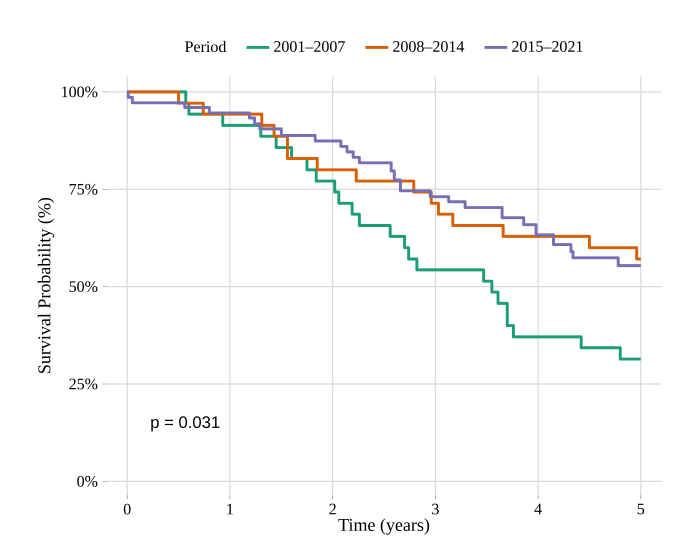 Image resolution: width=681 pixels, height=559 pixels. What do you see at coordinates (127, 509) in the screenshot?
I see `x-tick-label: 0` at bounding box center [127, 509].